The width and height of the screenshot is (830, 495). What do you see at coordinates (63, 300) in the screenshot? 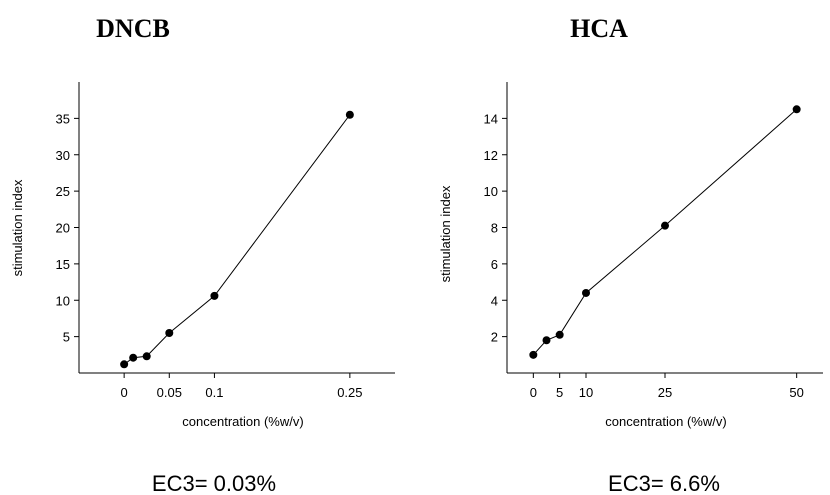
I see `dncb-y-tick-label: 10` at bounding box center [63, 300].